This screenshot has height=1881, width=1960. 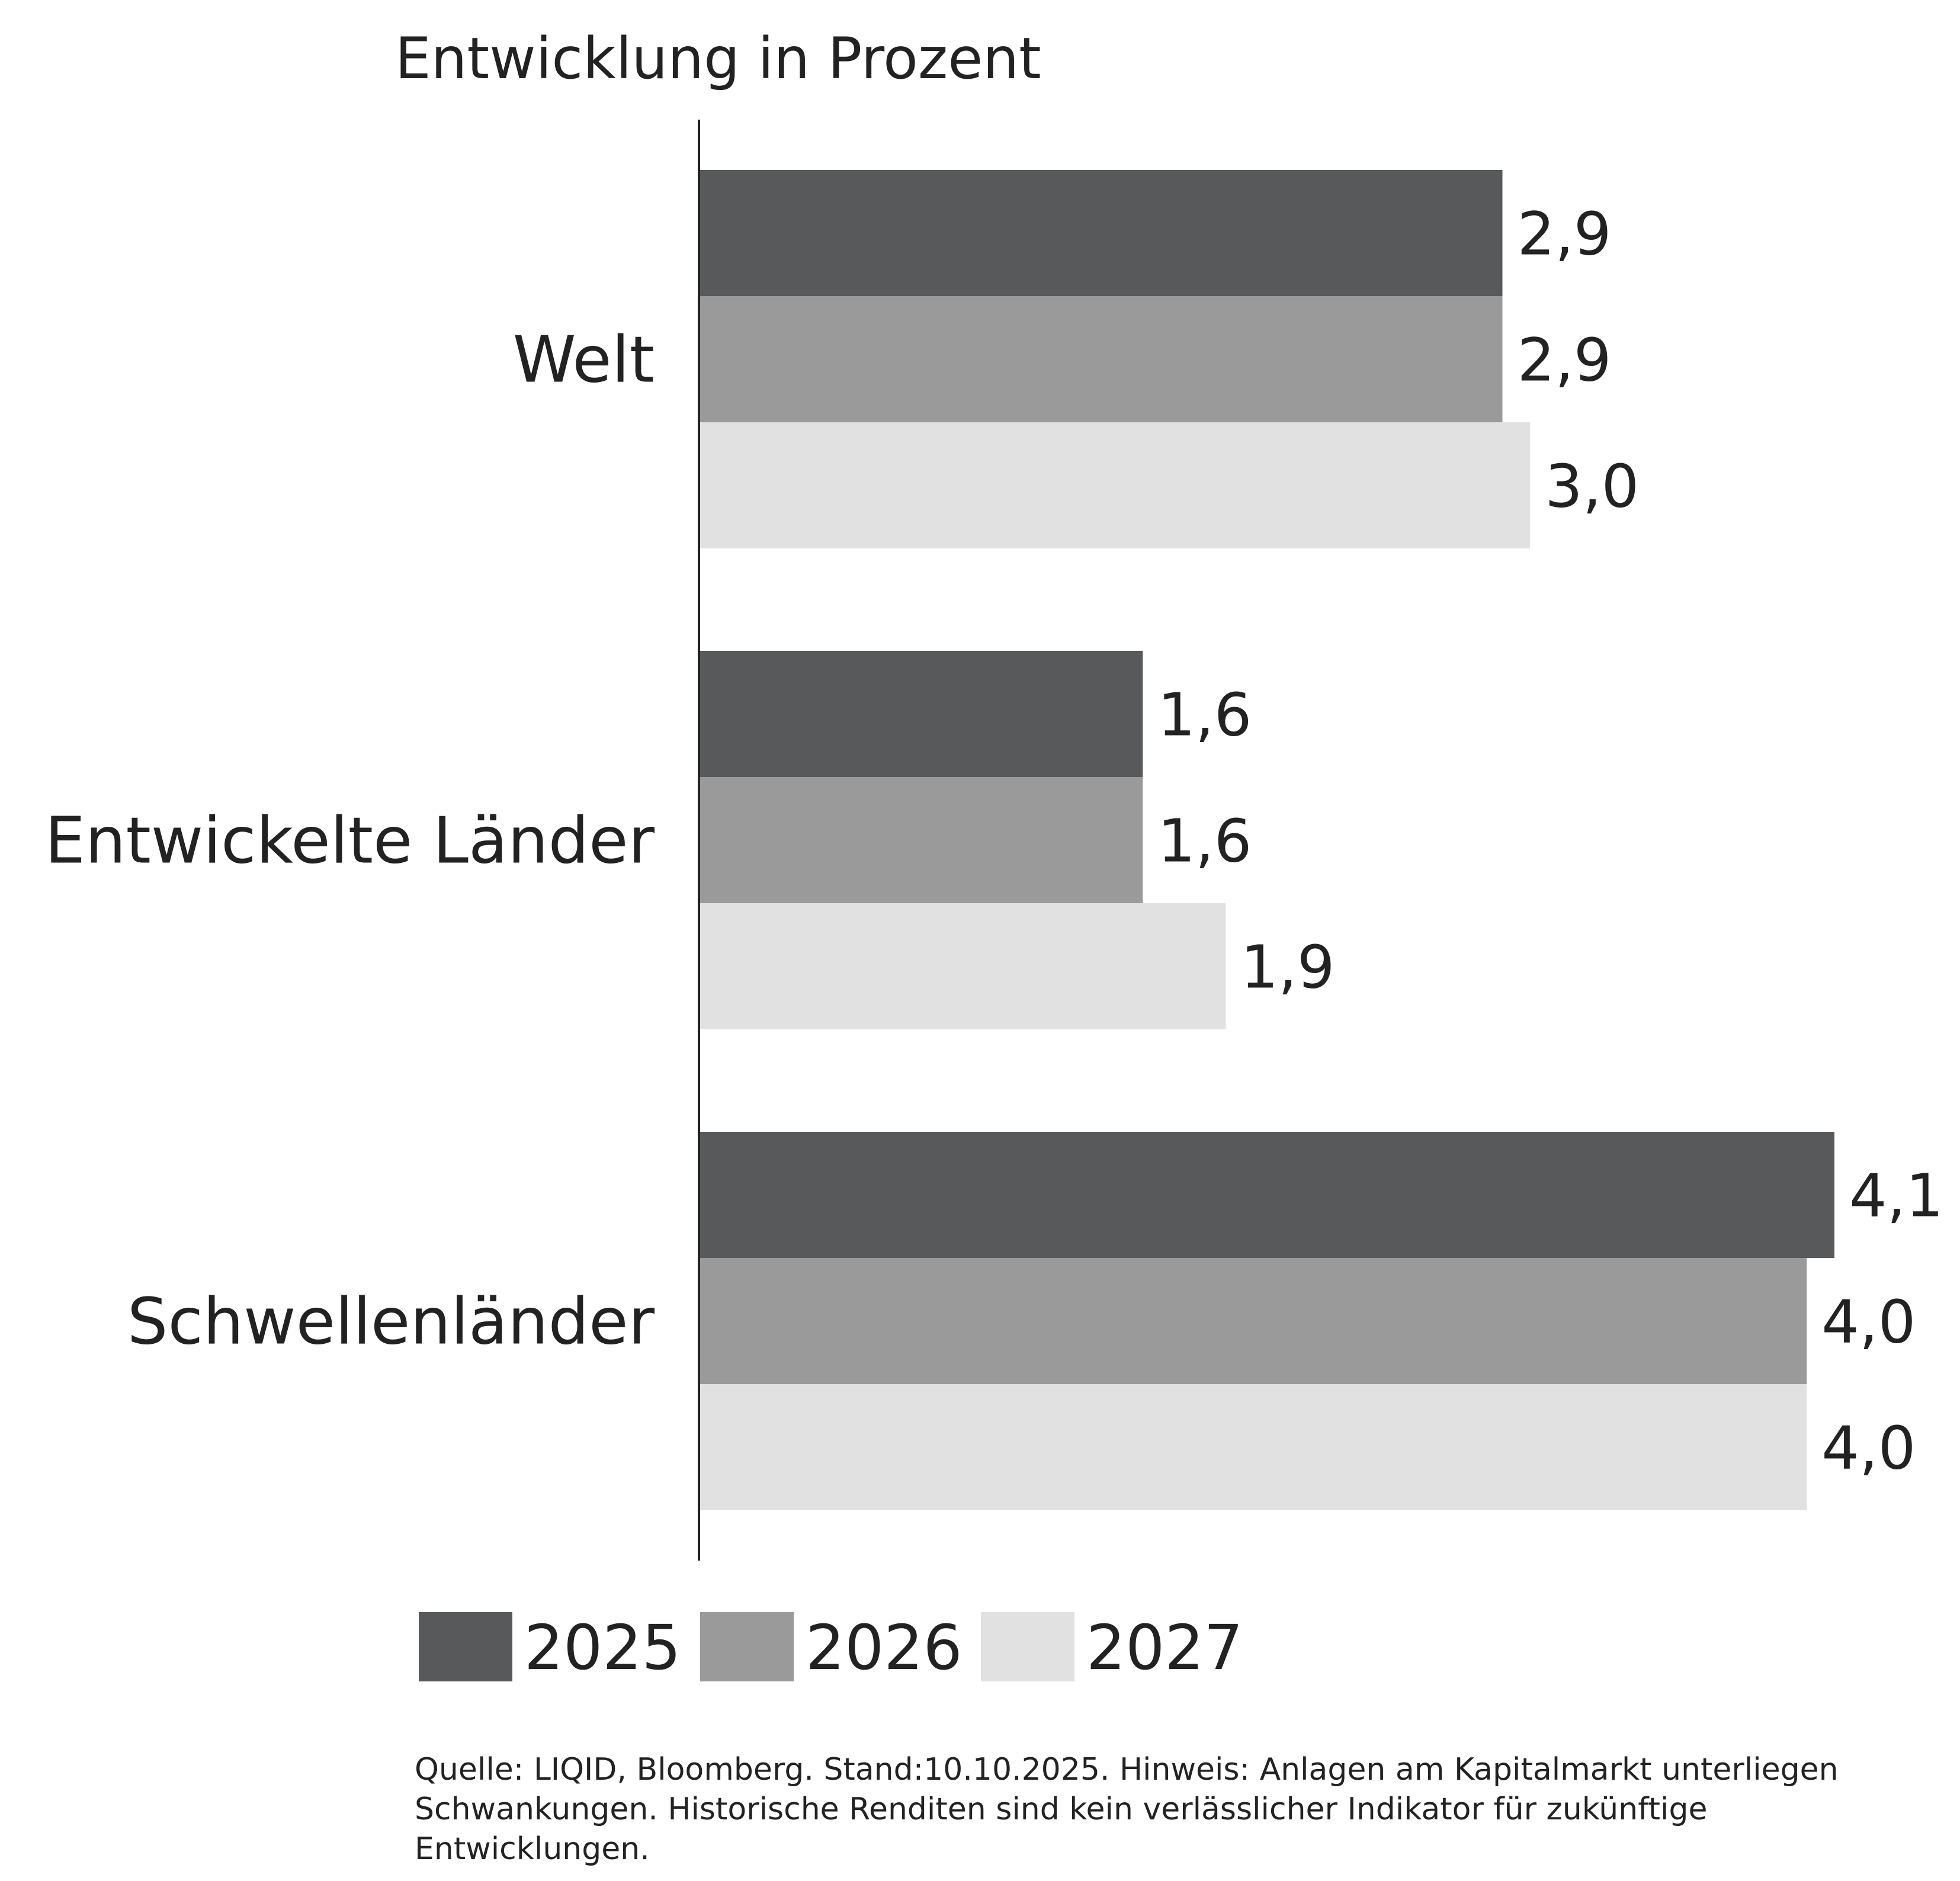 I want to click on legend-label: 2025, so click(x=602, y=1648).